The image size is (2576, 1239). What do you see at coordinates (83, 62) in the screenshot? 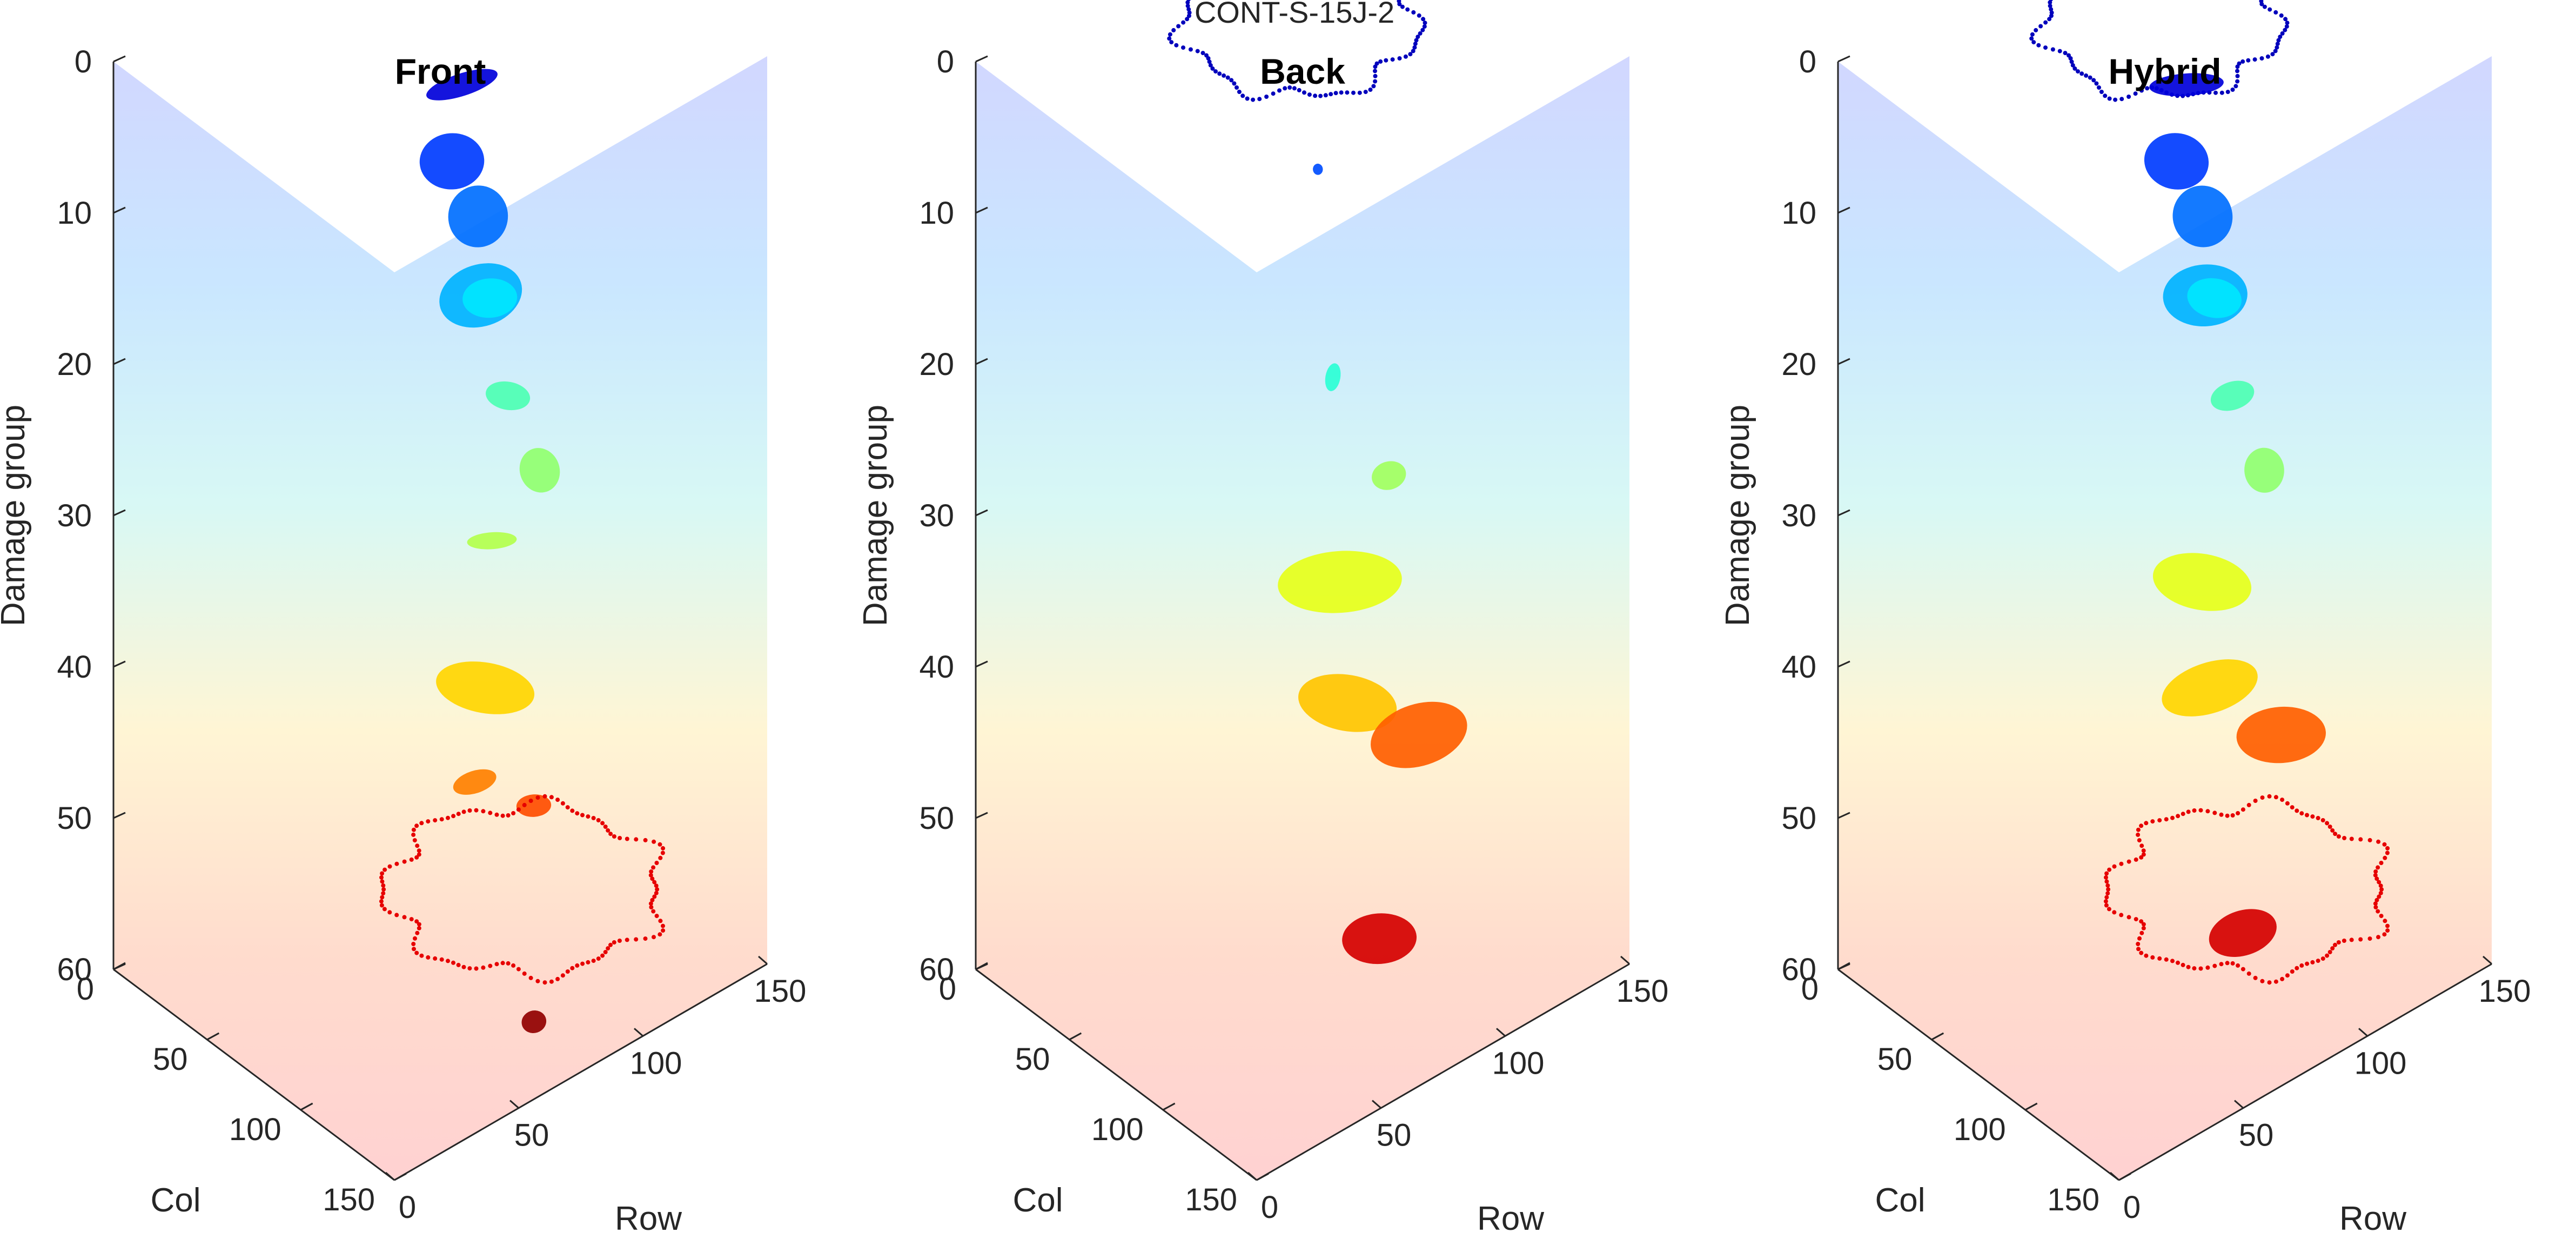
I see `z-tick-label: 0` at bounding box center [83, 62].